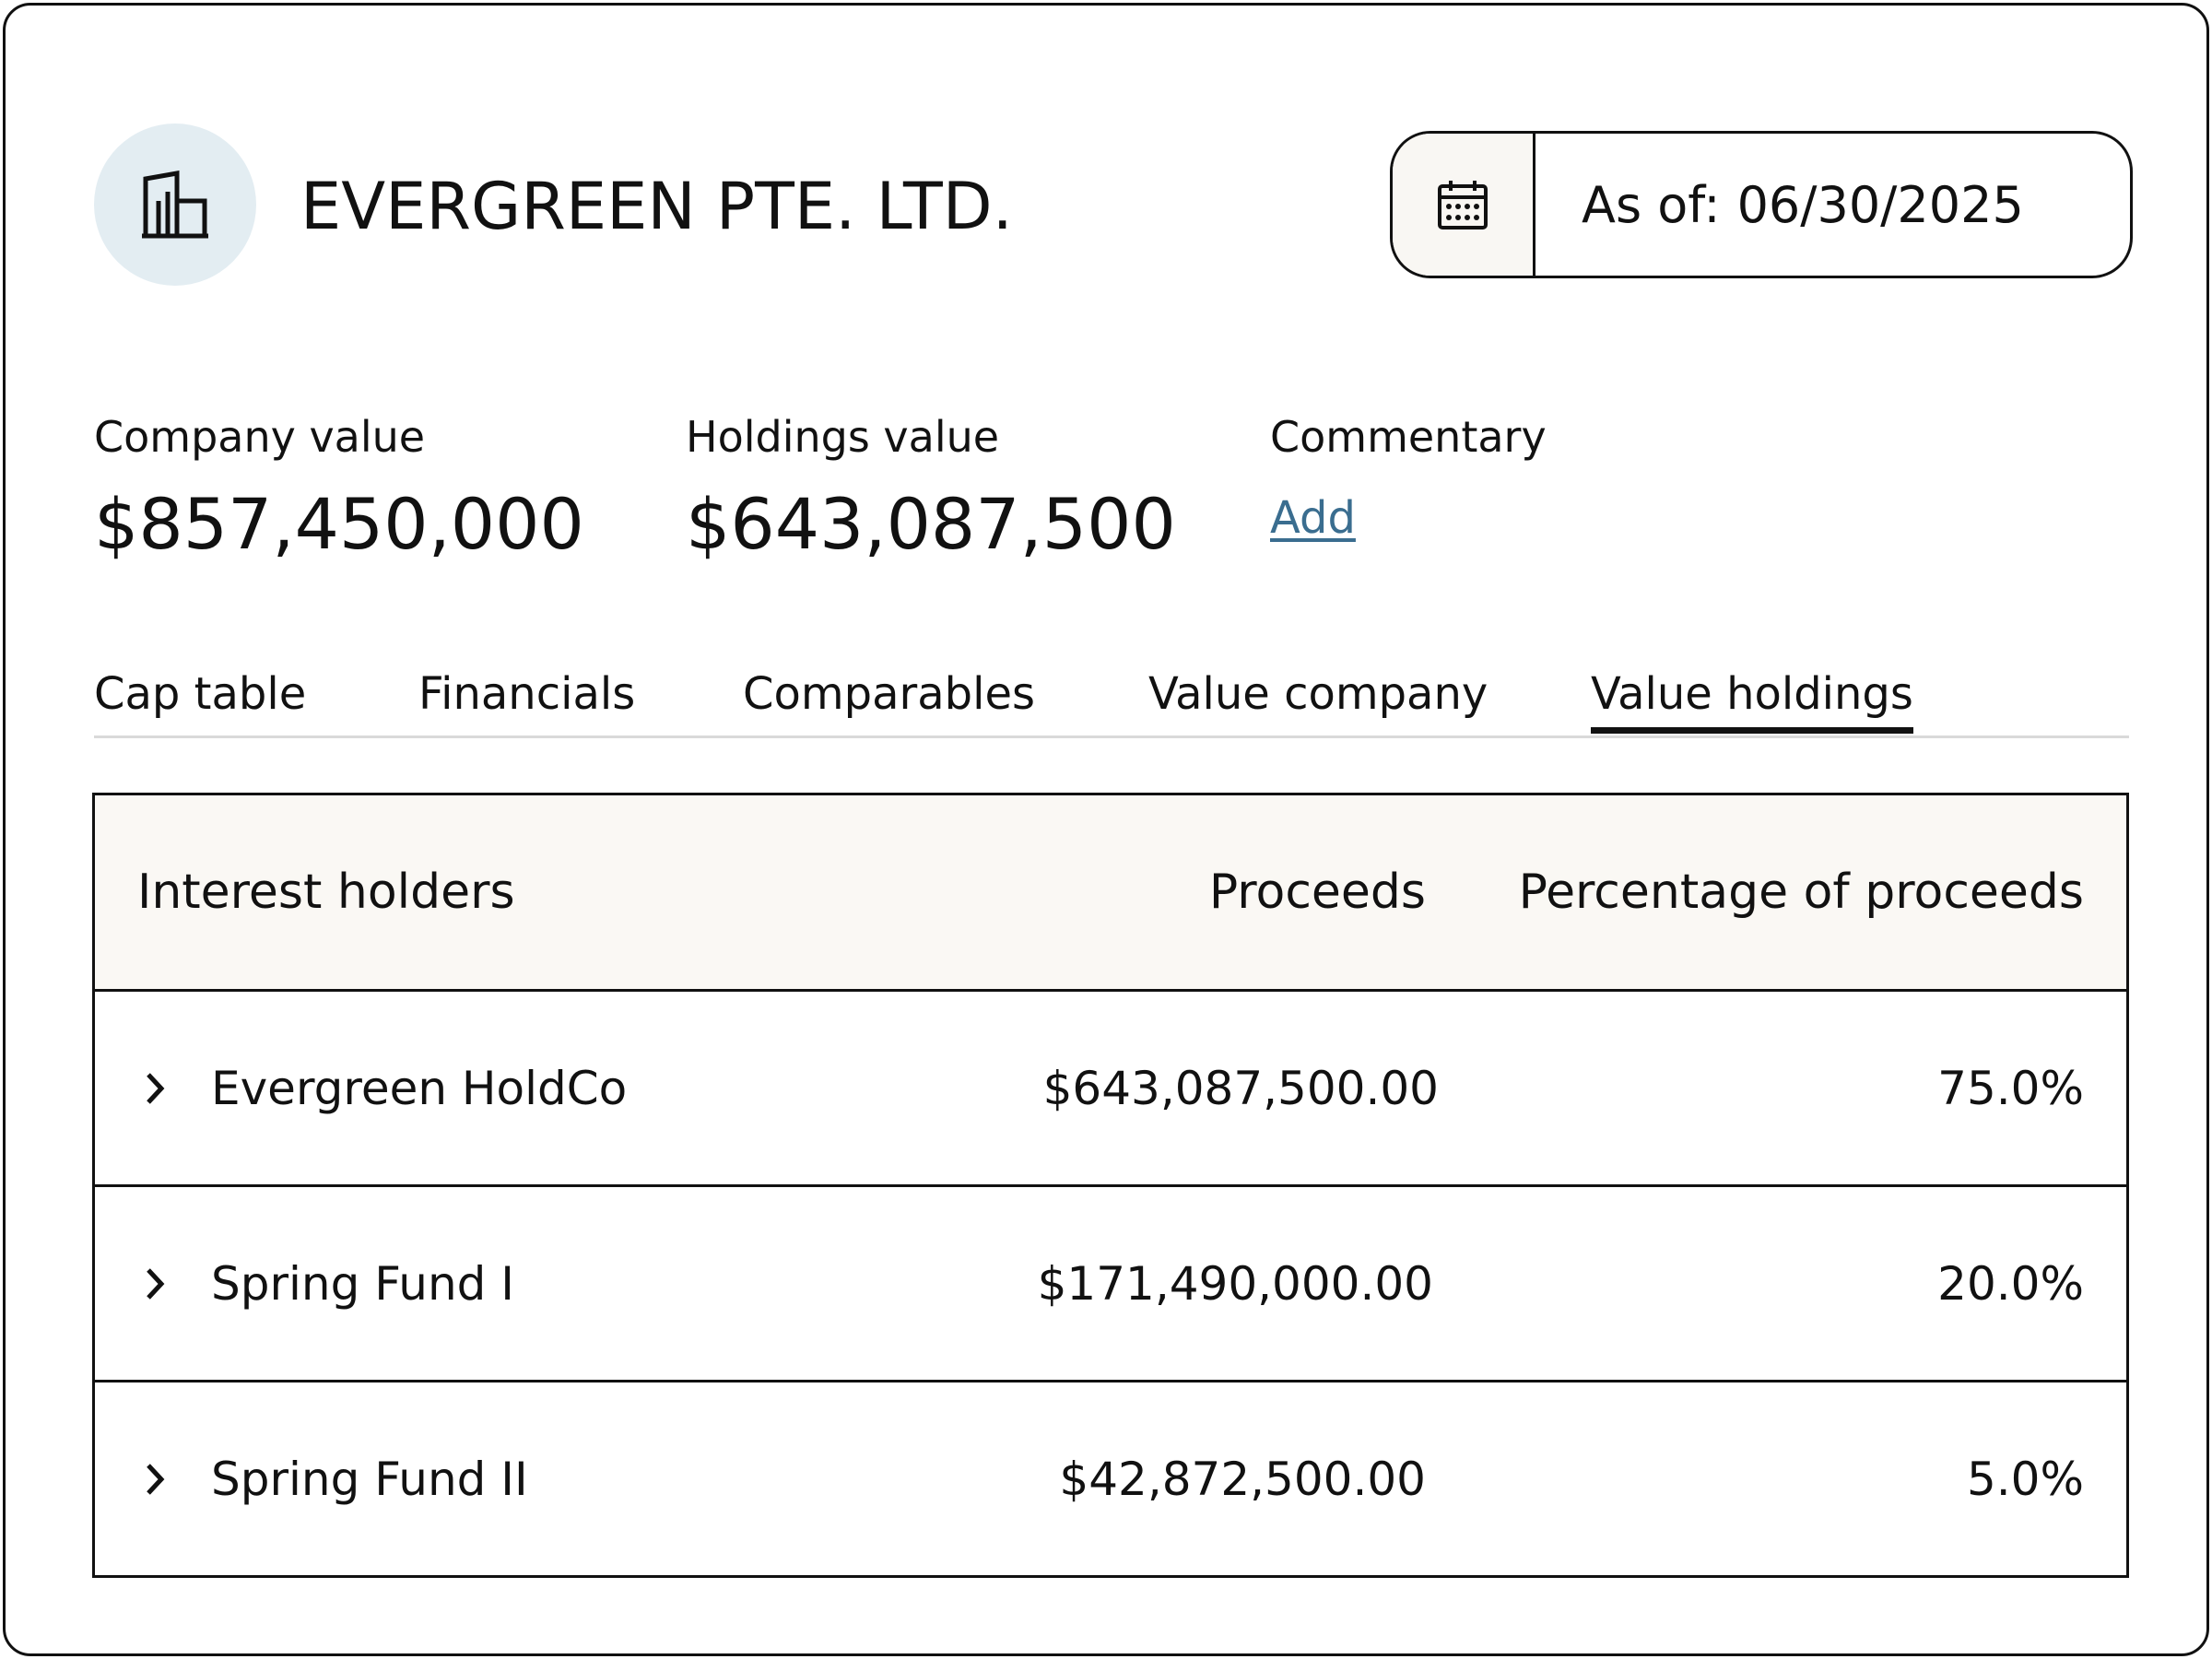  What do you see at coordinates (1801, 892) in the screenshot?
I see `column-header-percentage: Percentage of proceeds` at bounding box center [1801, 892].